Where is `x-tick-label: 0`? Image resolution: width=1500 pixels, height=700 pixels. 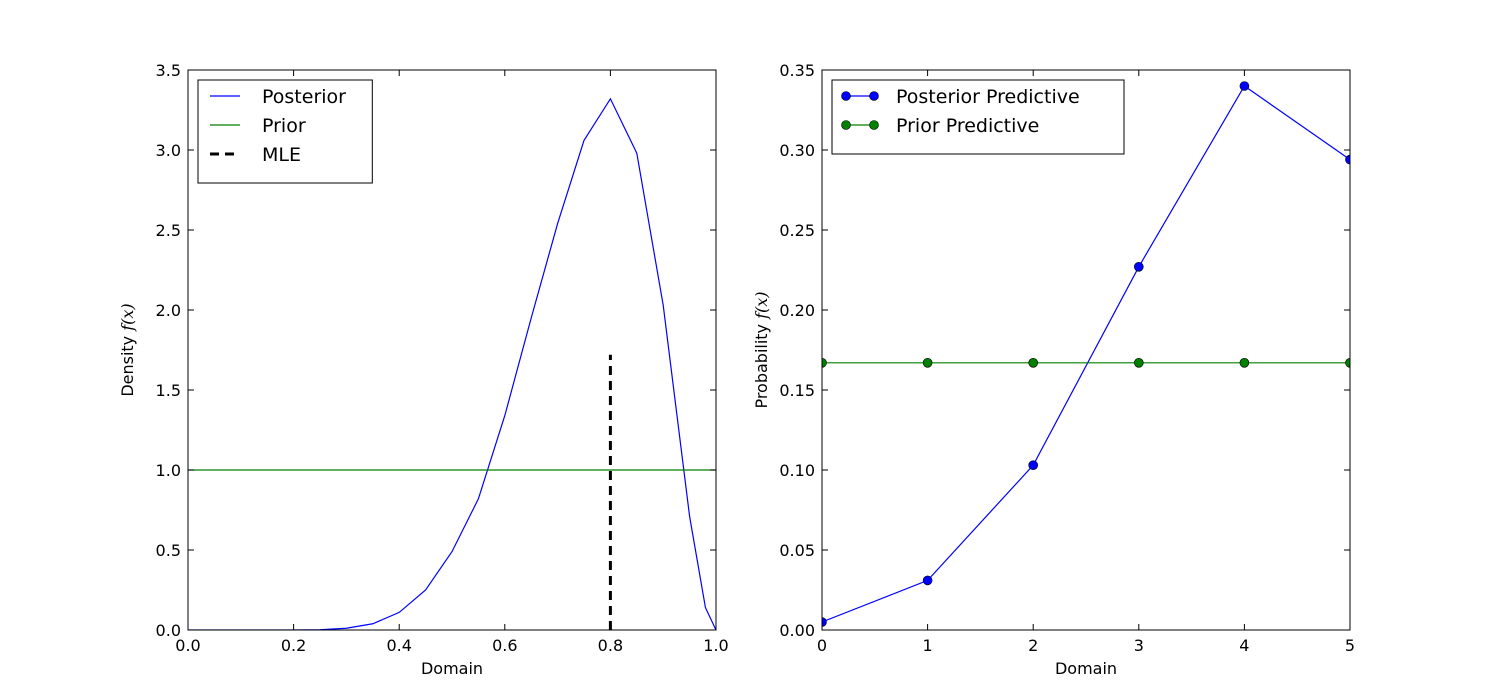 x-tick-label: 0 is located at coordinates (822, 645).